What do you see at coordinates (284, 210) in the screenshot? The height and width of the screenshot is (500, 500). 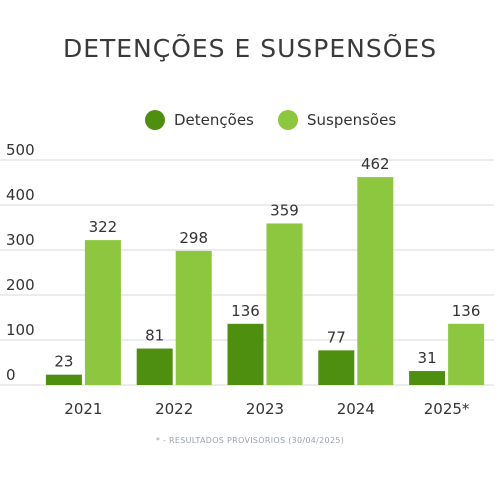 I see `data-label: 359` at bounding box center [284, 210].